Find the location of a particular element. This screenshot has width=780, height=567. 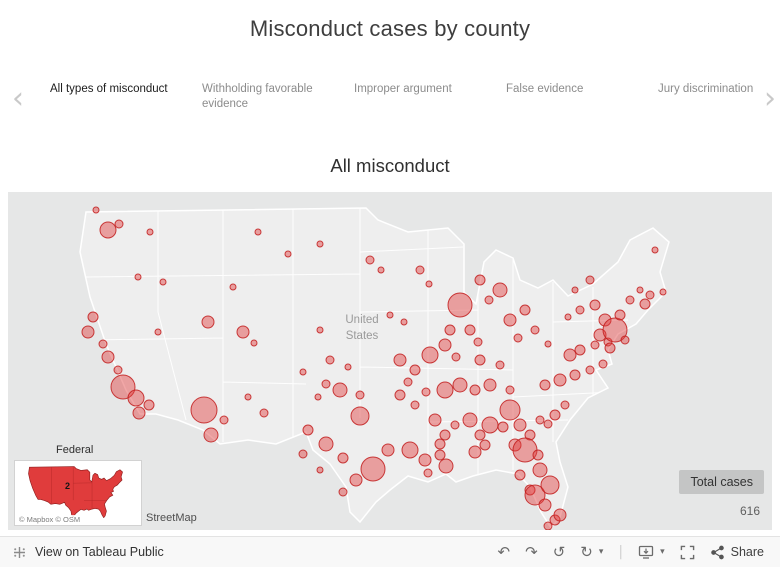

view-on-tableau-public-link: View on Tableau Public is located at coordinates (88, 552).